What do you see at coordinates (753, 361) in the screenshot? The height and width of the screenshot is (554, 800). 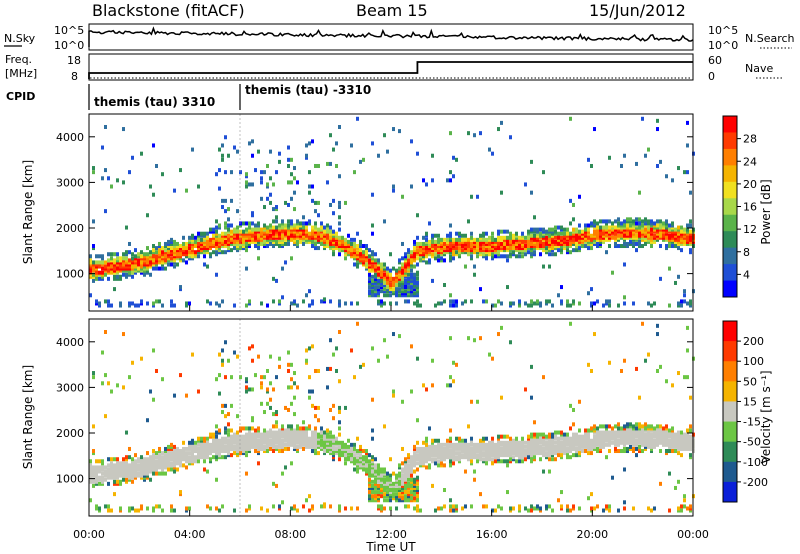 I see `colorbar-tick-label: 100` at bounding box center [753, 361].